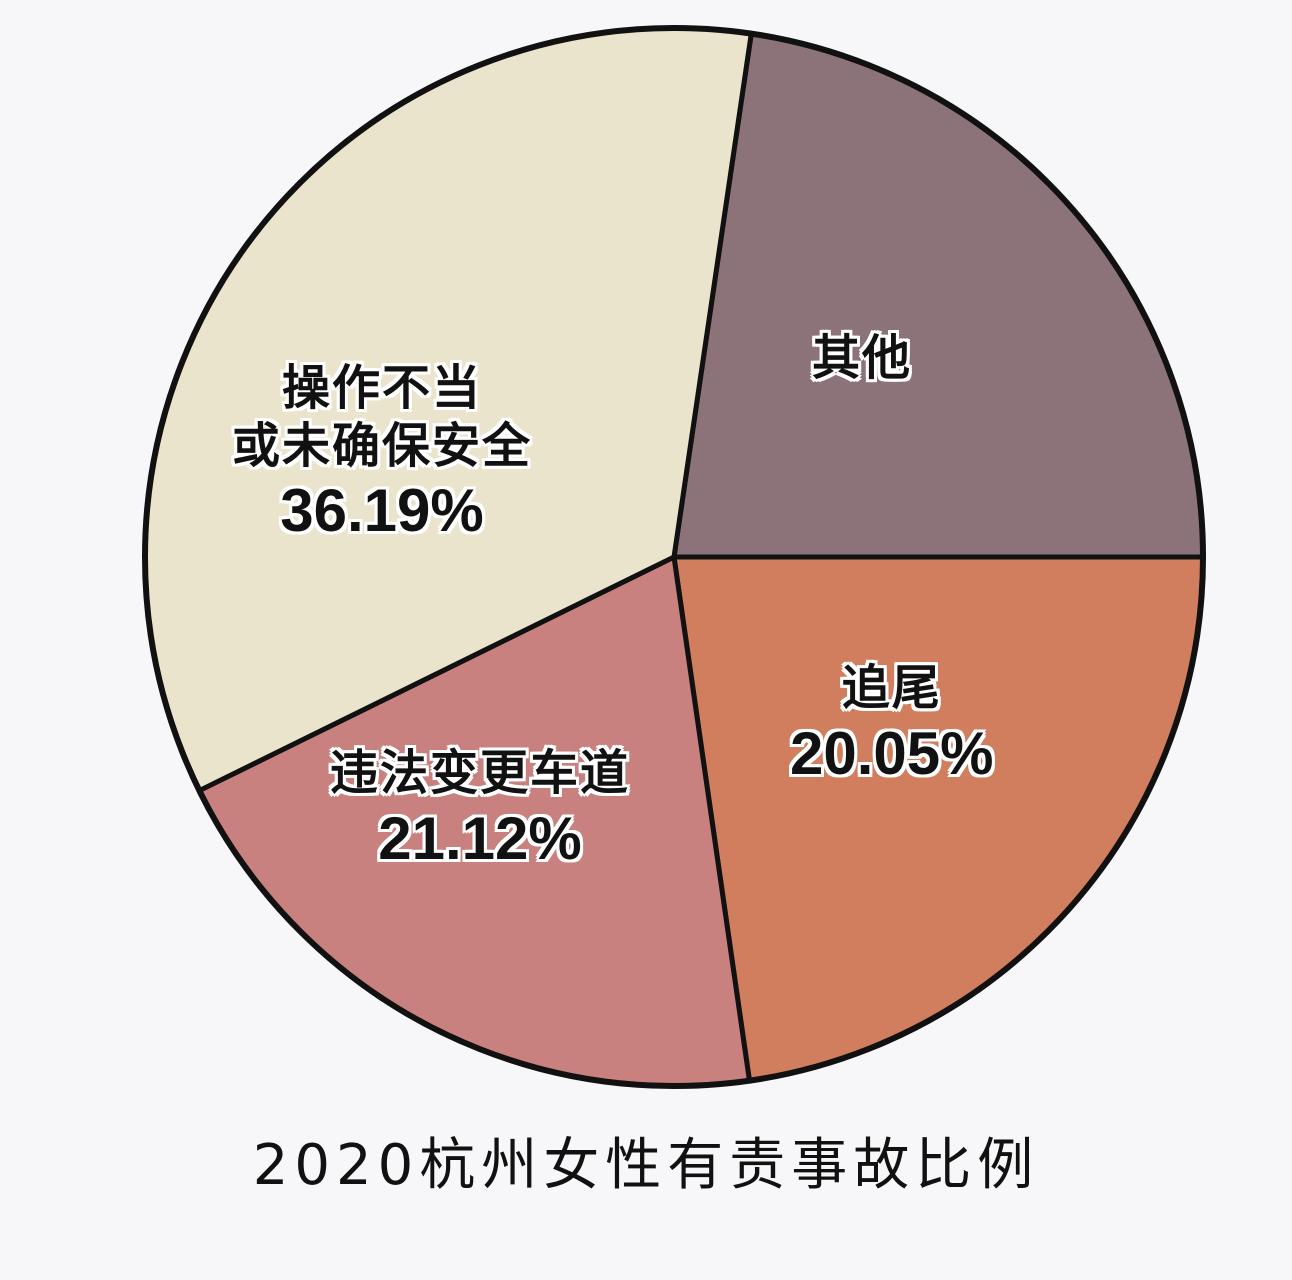 This screenshot has width=1292, height=1280. I want to click on slice-name: 追尾, so click(891, 688).